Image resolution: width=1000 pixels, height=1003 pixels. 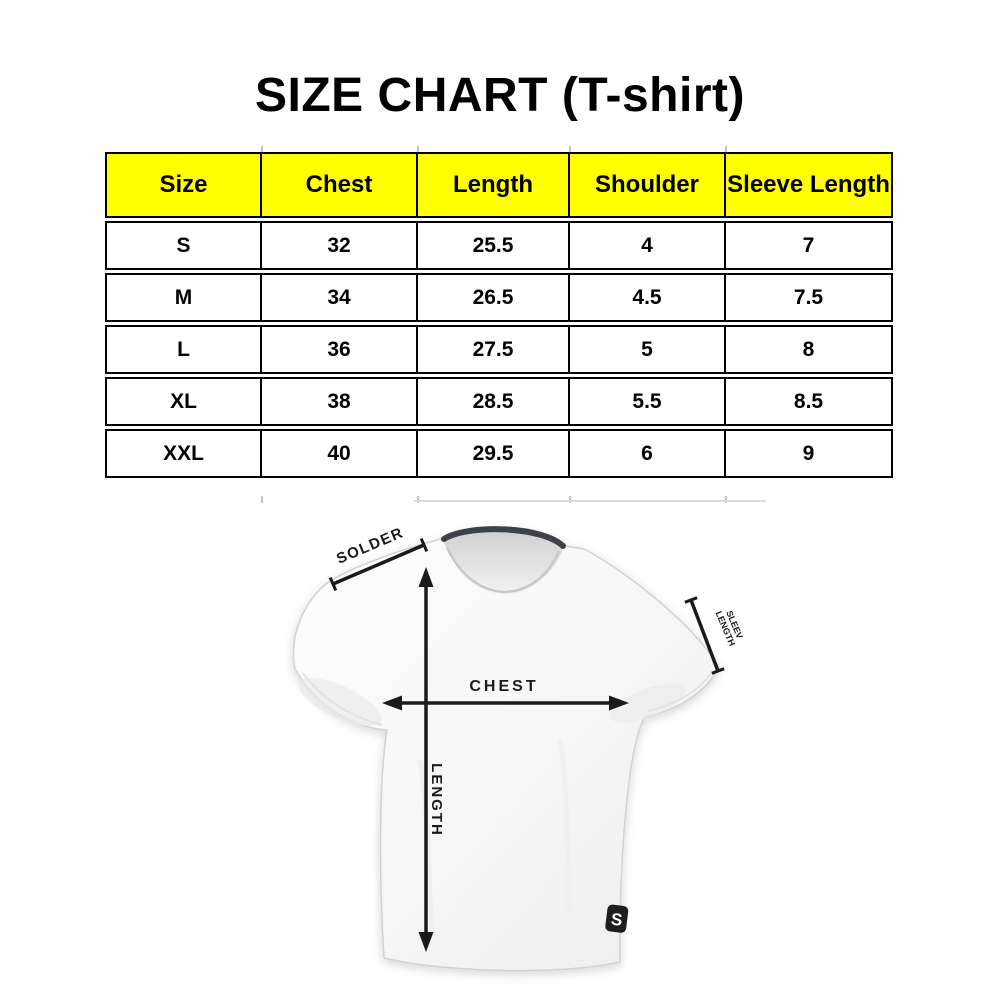 What do you see at coordinates (503, 686) in the screenshot?
I see `chest-label: CHEST` at bounding box center [503, 686].